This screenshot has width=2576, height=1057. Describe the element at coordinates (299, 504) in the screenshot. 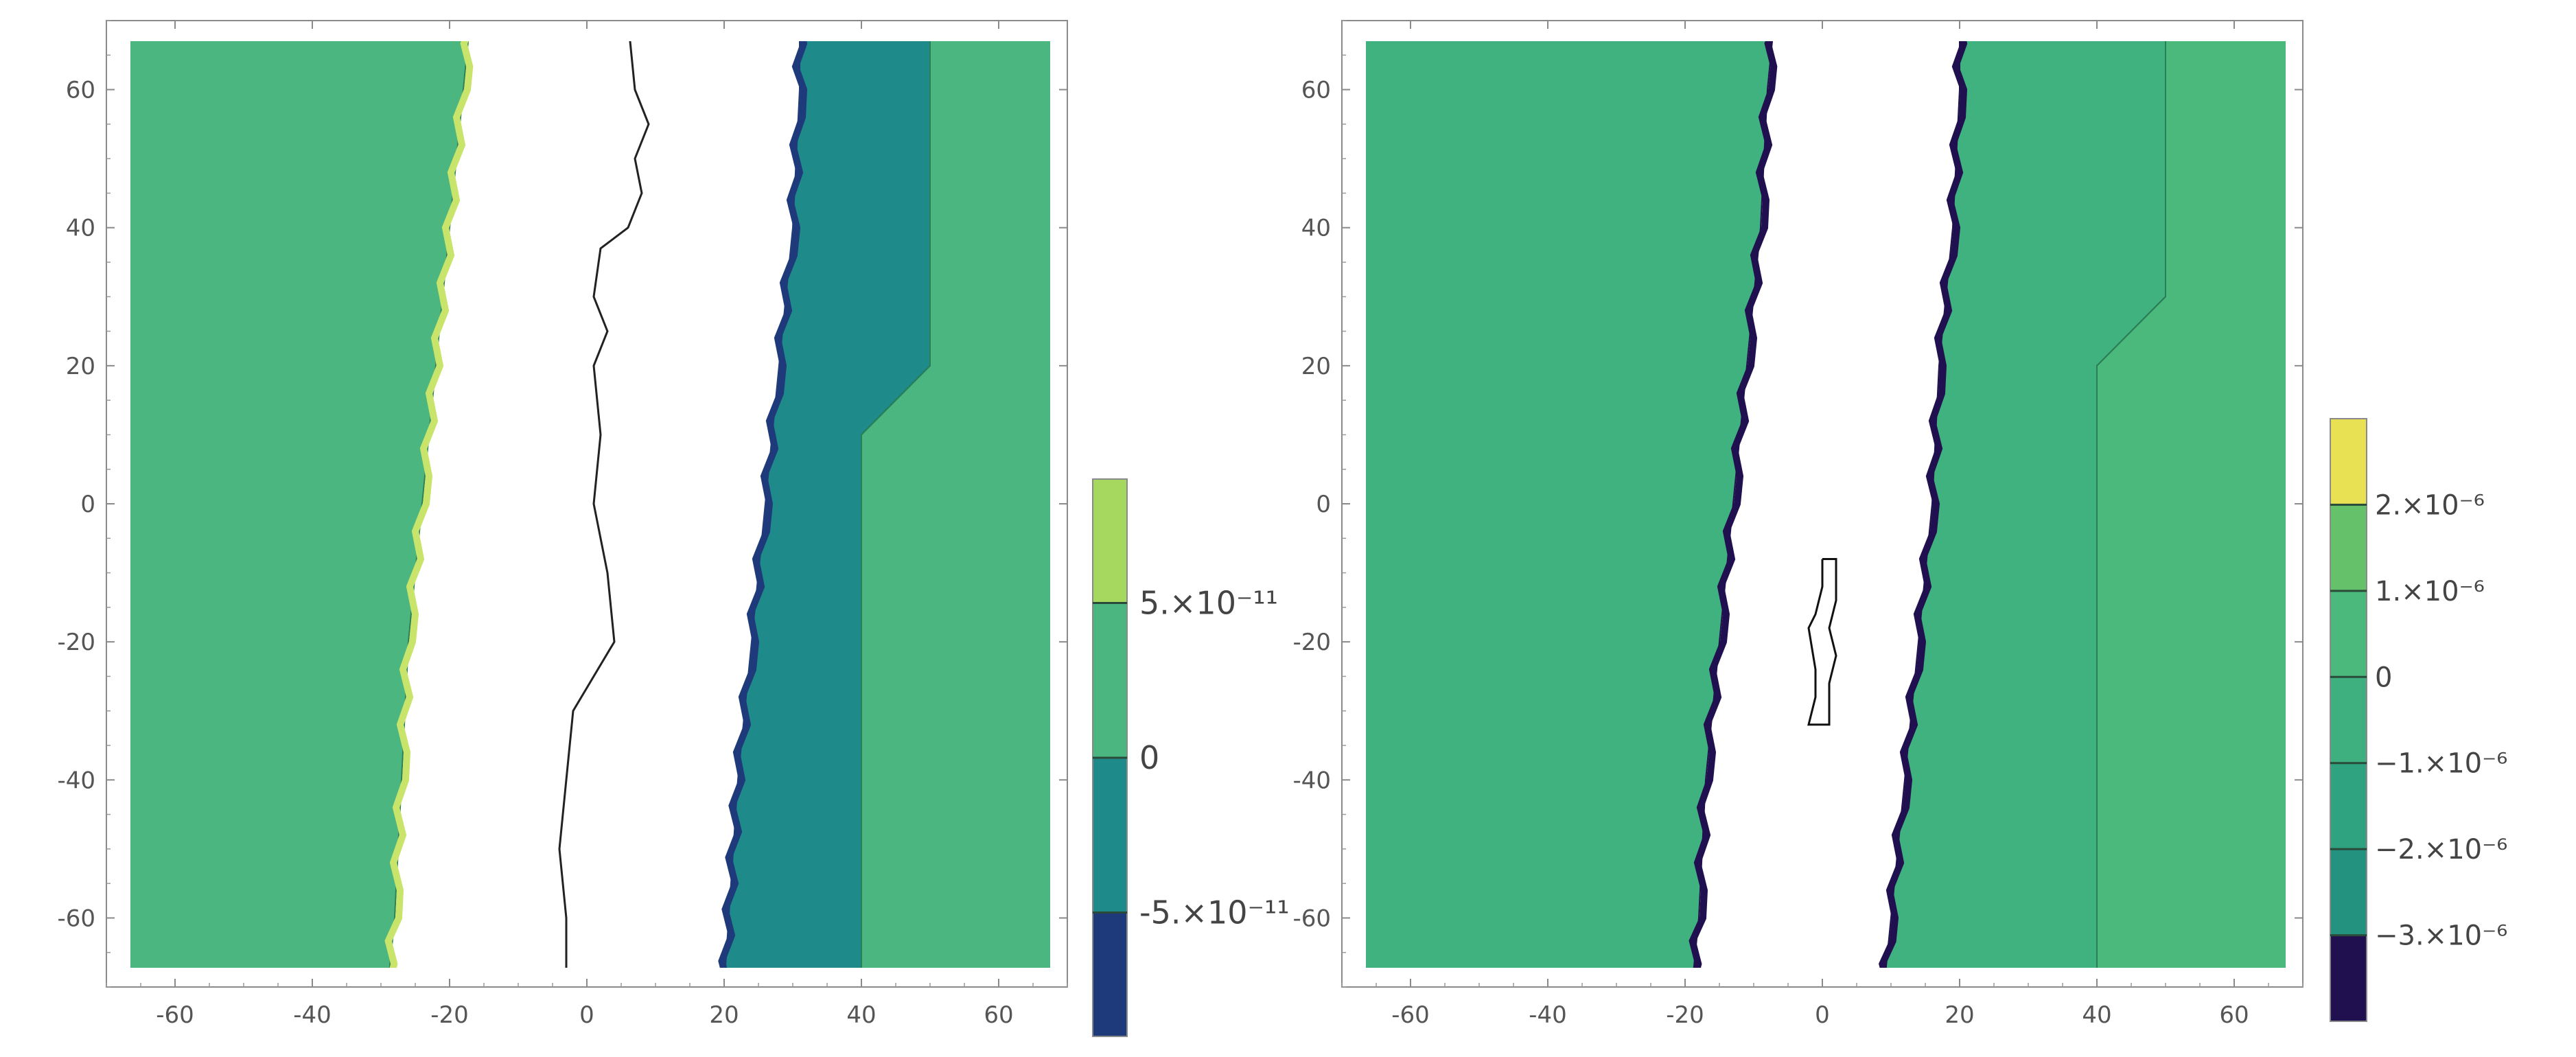

I see `region-left` at that location.